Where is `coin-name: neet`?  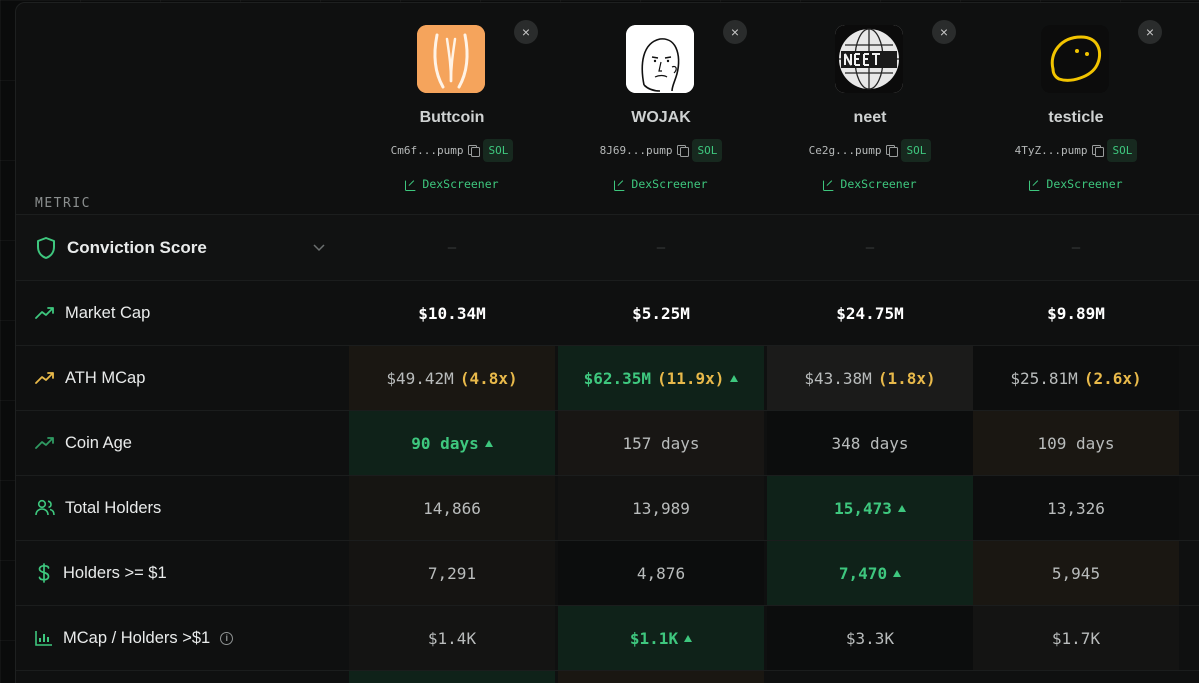
coin-name: neet is located at coordinates (870, 117).